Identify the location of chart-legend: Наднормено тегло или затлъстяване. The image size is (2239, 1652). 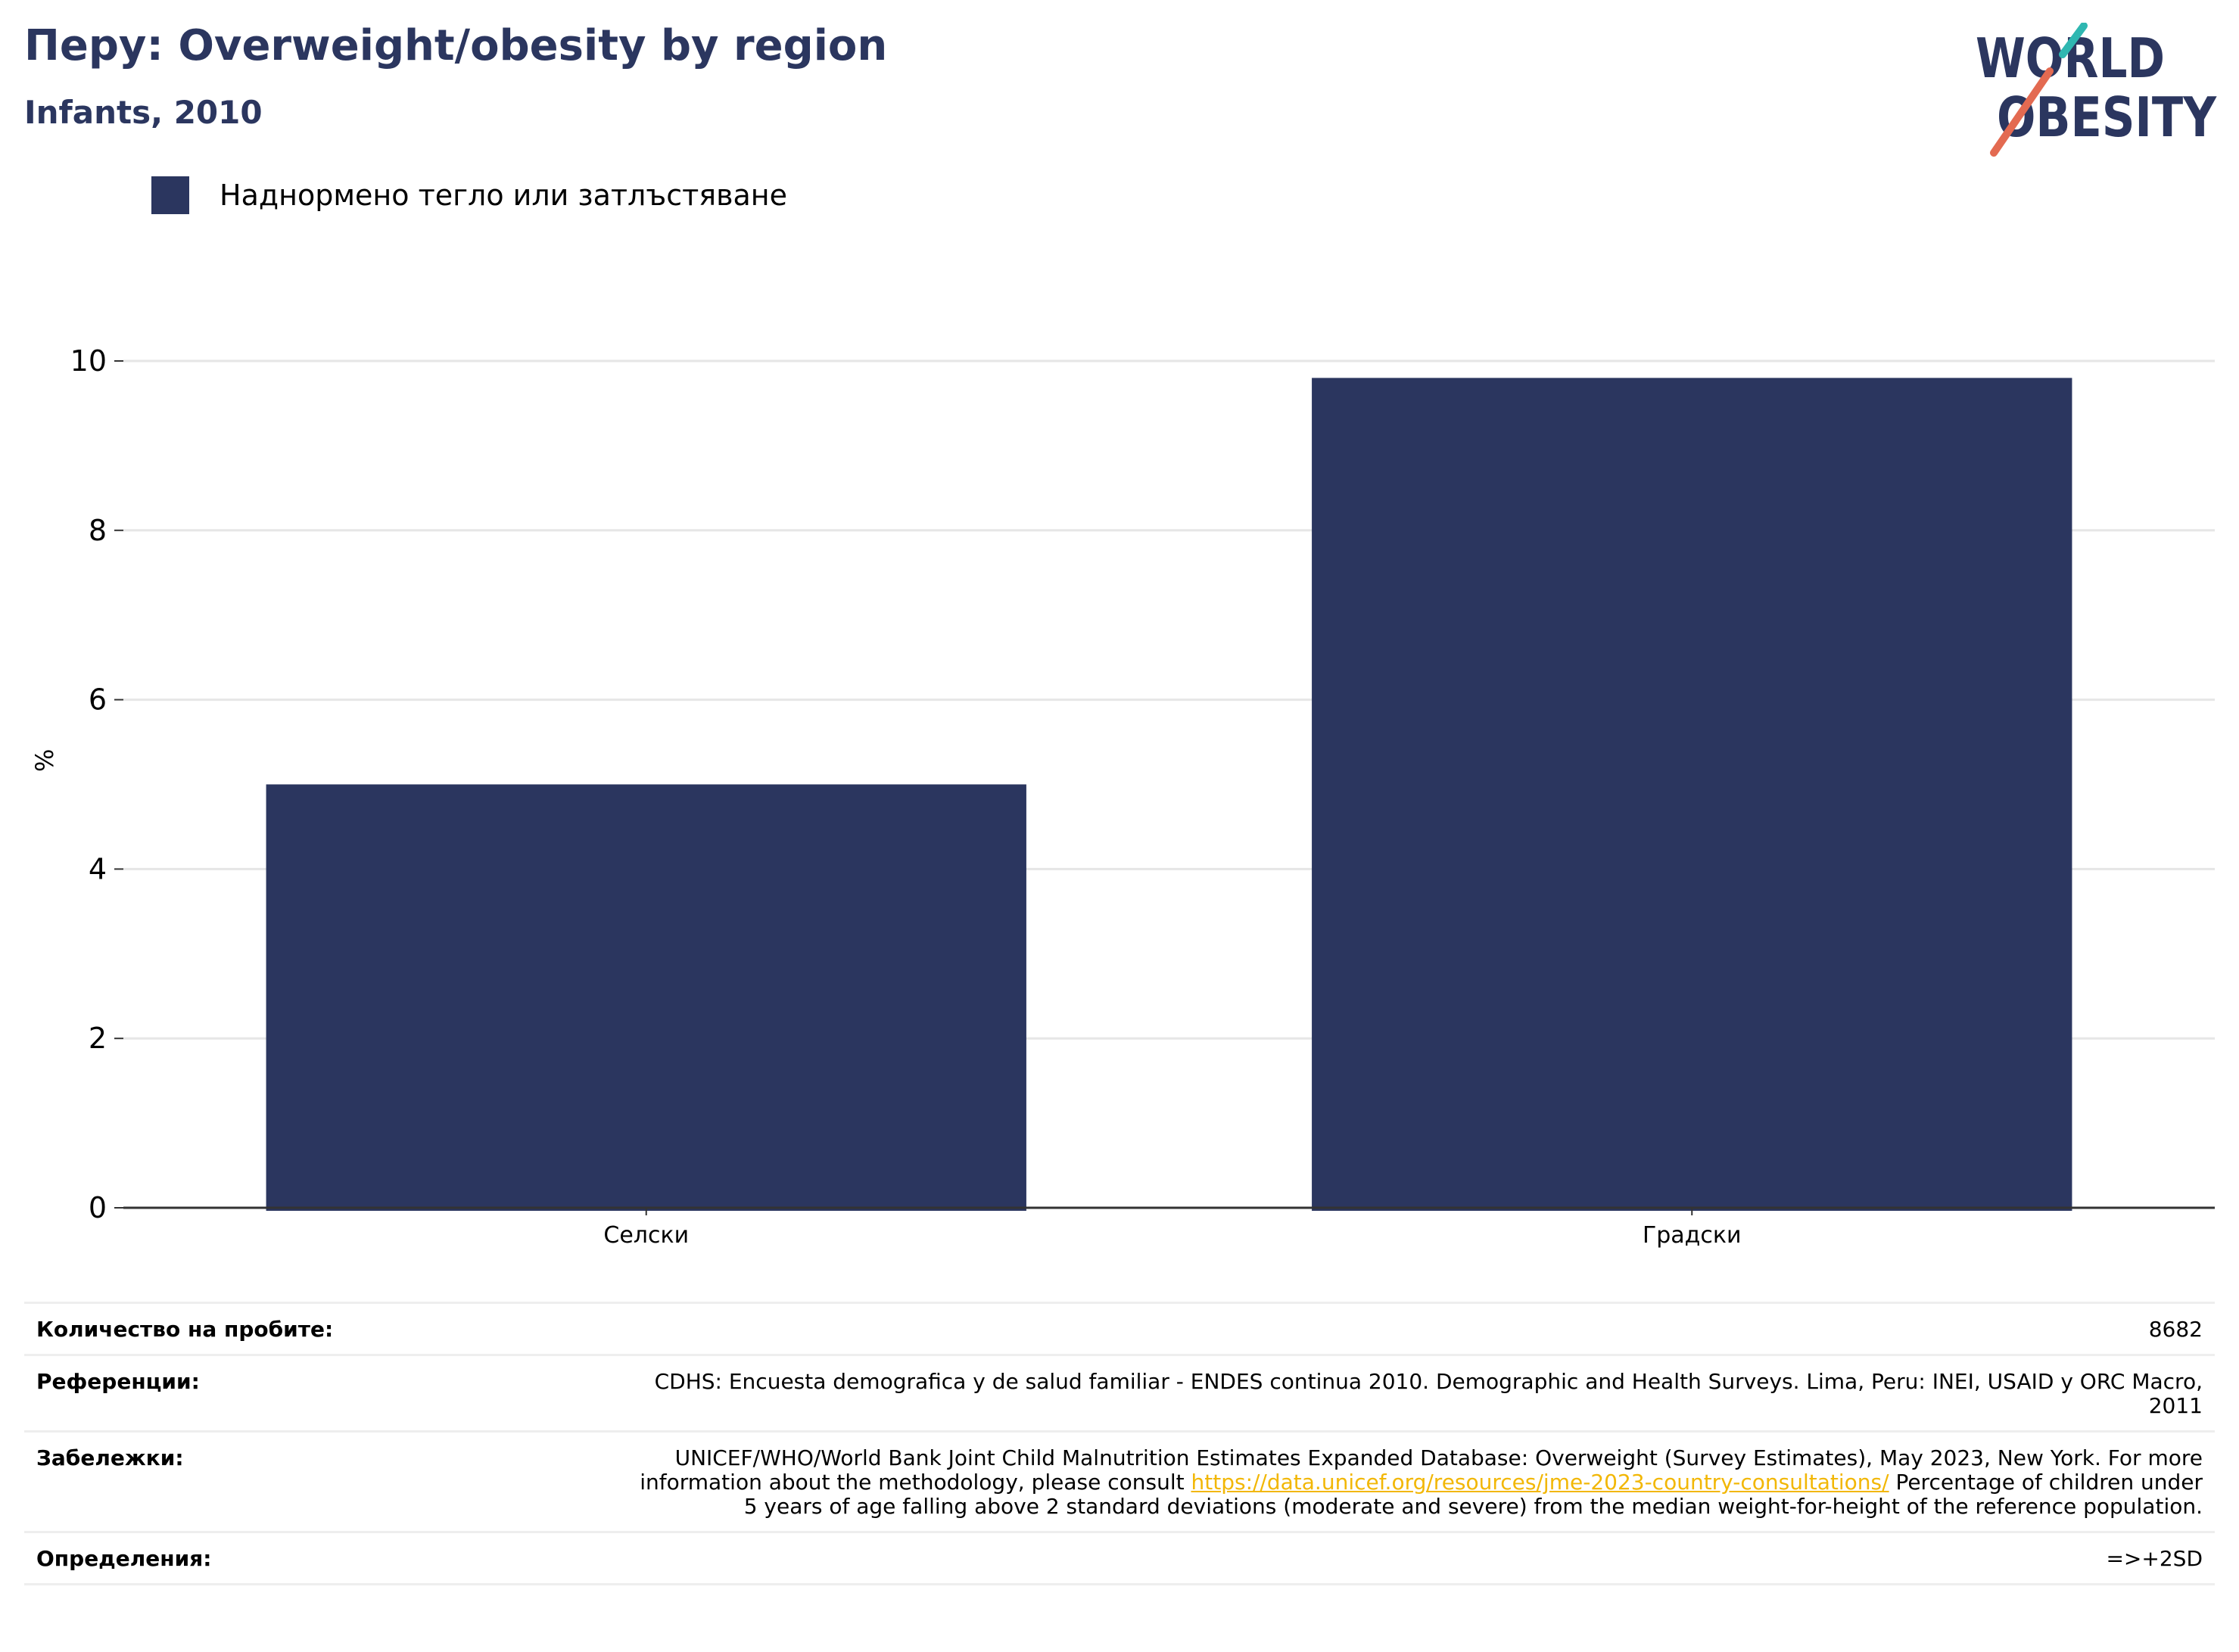
(469, 196).